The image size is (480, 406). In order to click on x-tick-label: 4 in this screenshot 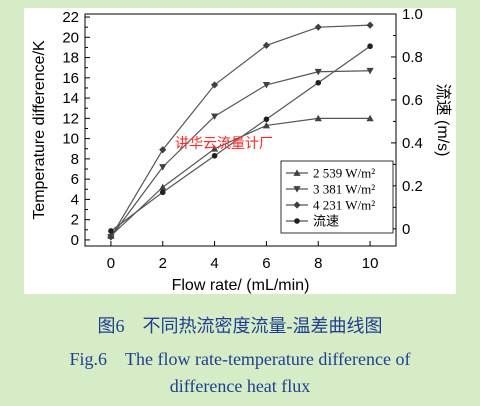, I will do `click(214, 263)`.